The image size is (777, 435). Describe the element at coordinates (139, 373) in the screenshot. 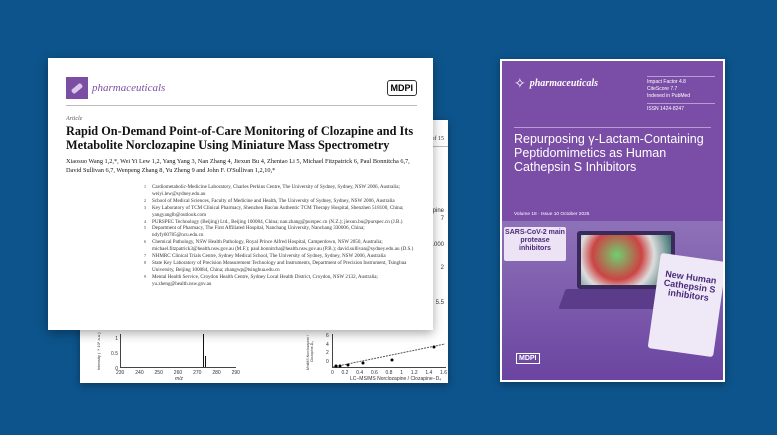

I see `xtick: 240` at that location.